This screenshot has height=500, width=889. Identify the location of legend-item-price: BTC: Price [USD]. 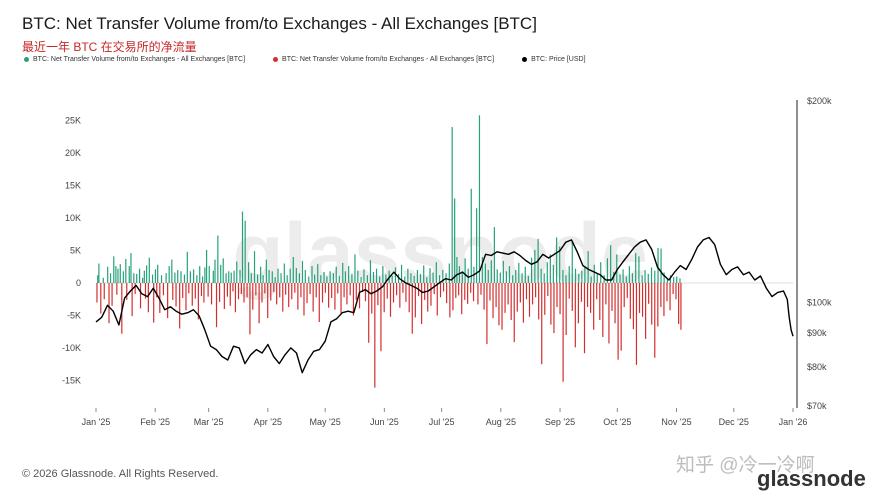
(554, 59).